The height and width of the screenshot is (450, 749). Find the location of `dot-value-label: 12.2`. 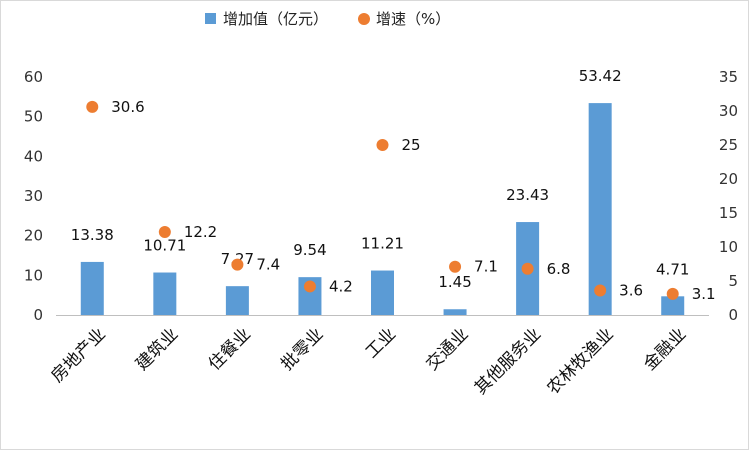

dot-value-label: 12.2 is located at coordinates (200, 232).